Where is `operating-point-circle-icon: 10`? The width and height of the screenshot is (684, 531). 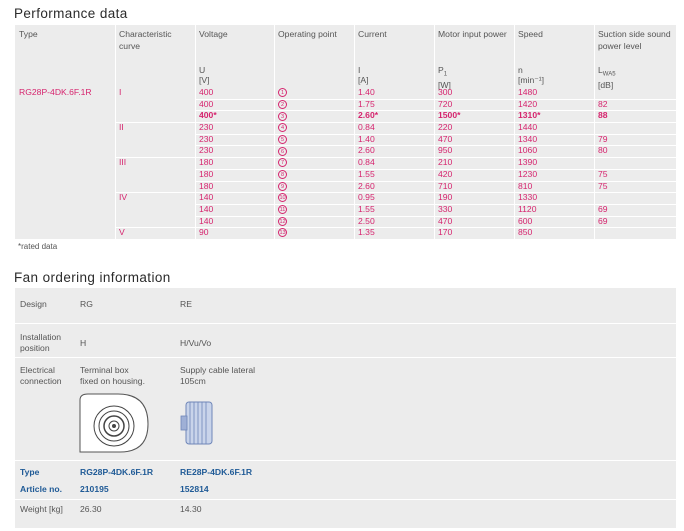 operating-point-circle-icon: 10 is located at coordinates (282, 198).